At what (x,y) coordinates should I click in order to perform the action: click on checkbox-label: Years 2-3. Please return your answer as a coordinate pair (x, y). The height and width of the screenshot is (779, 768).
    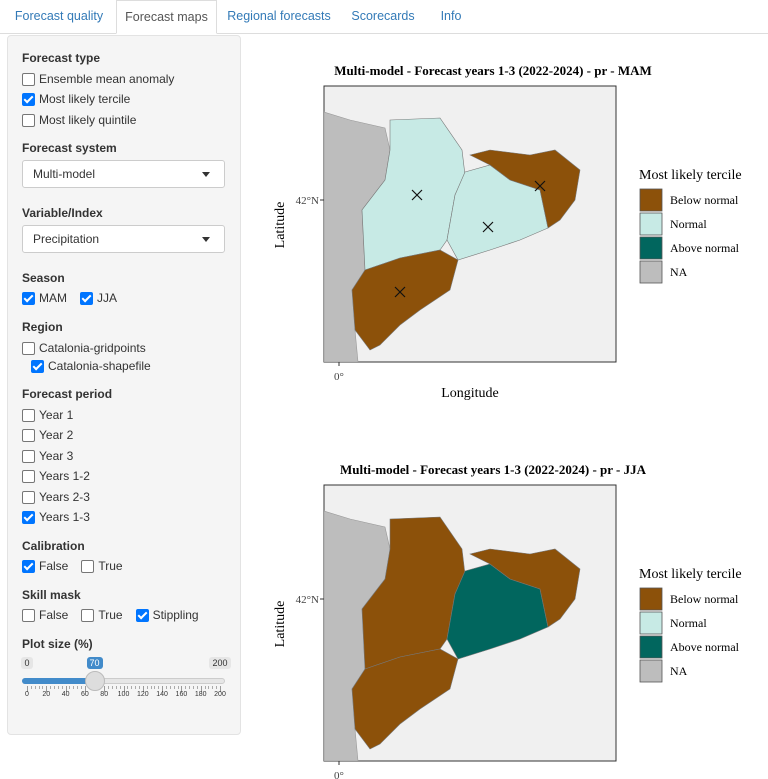
    Looking at the image, I should click on (64, 496).